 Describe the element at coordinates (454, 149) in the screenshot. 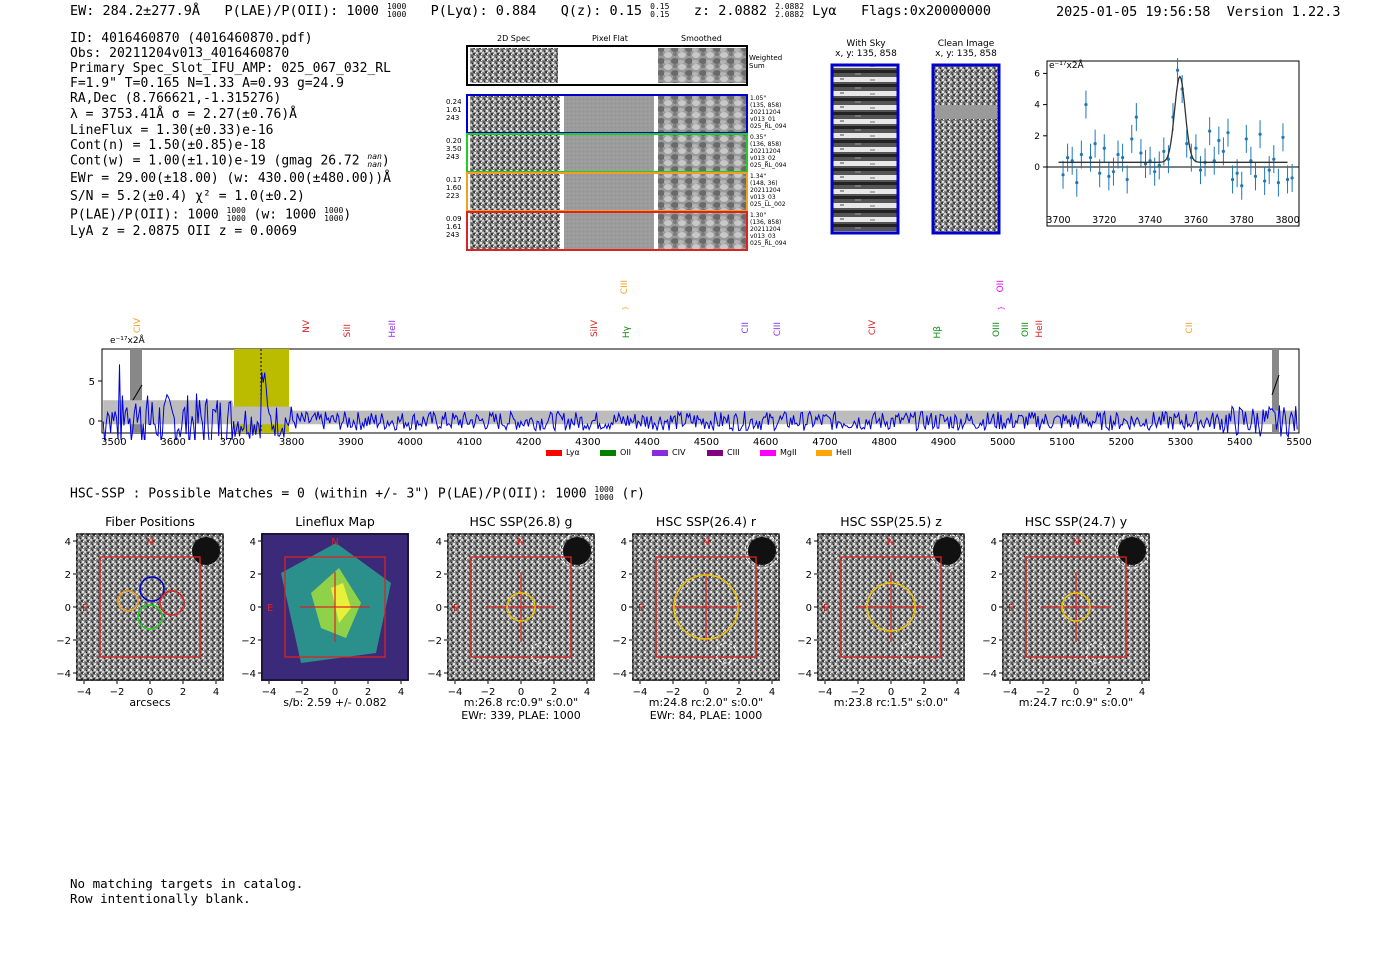

I see `row-weights-1: 0.20 3.50 243` at that location.